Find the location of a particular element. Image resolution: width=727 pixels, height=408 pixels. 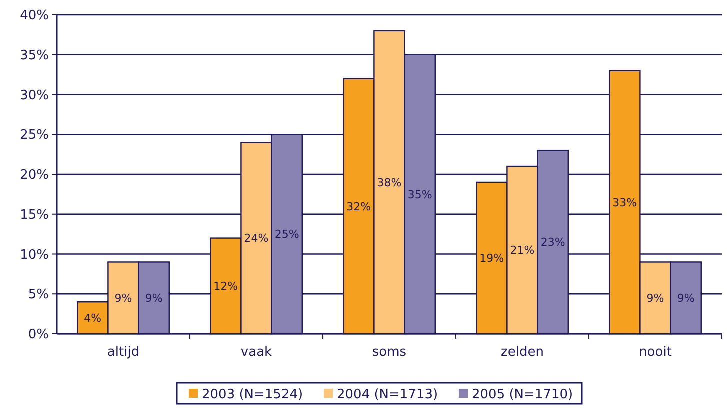

y-tick-label: 30% is located at coordinates (34, 96).